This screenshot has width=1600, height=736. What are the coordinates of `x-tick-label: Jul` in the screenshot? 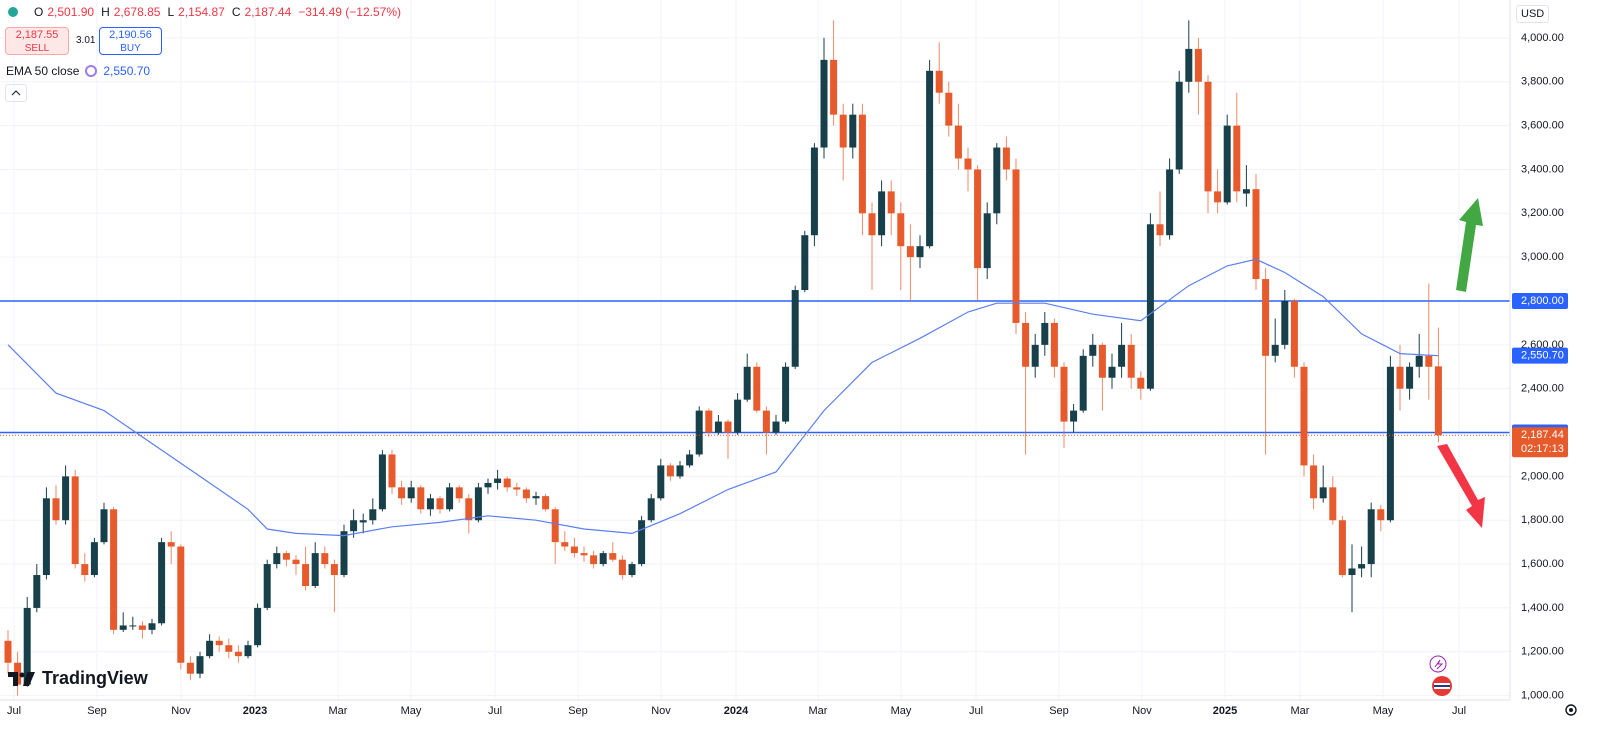 It's located at (14, 711).